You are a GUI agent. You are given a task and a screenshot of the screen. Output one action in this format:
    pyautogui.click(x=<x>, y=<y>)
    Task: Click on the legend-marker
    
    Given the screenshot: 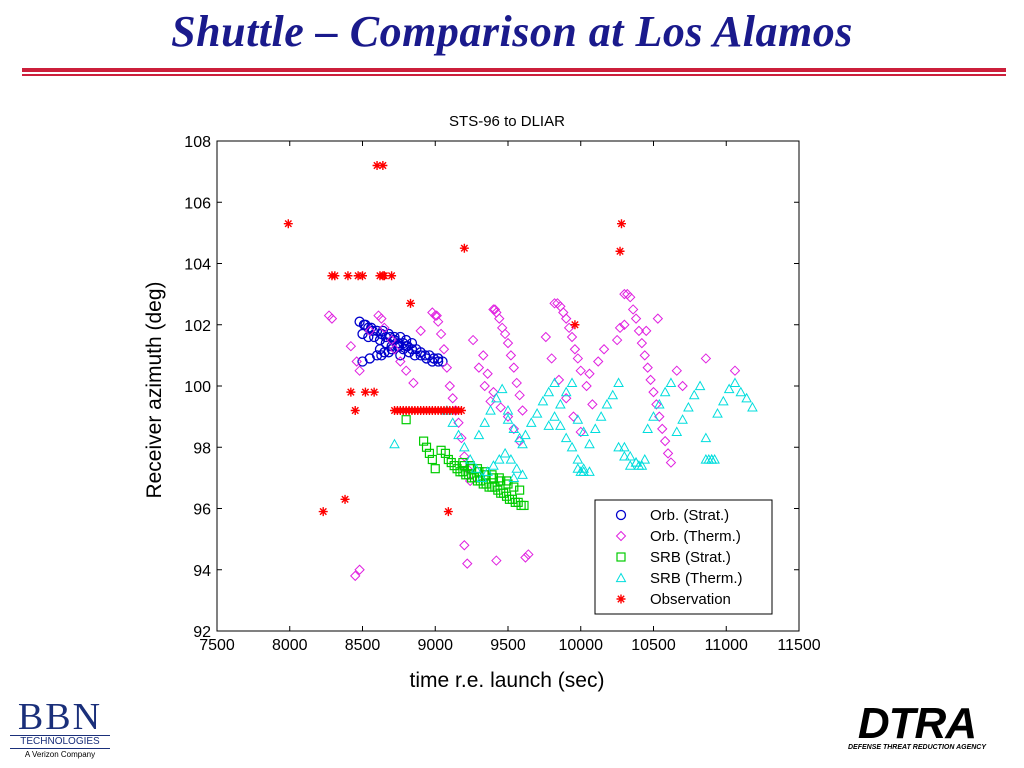 What is the action you would take?
    pyautogui.click(x=621, y=599)
    